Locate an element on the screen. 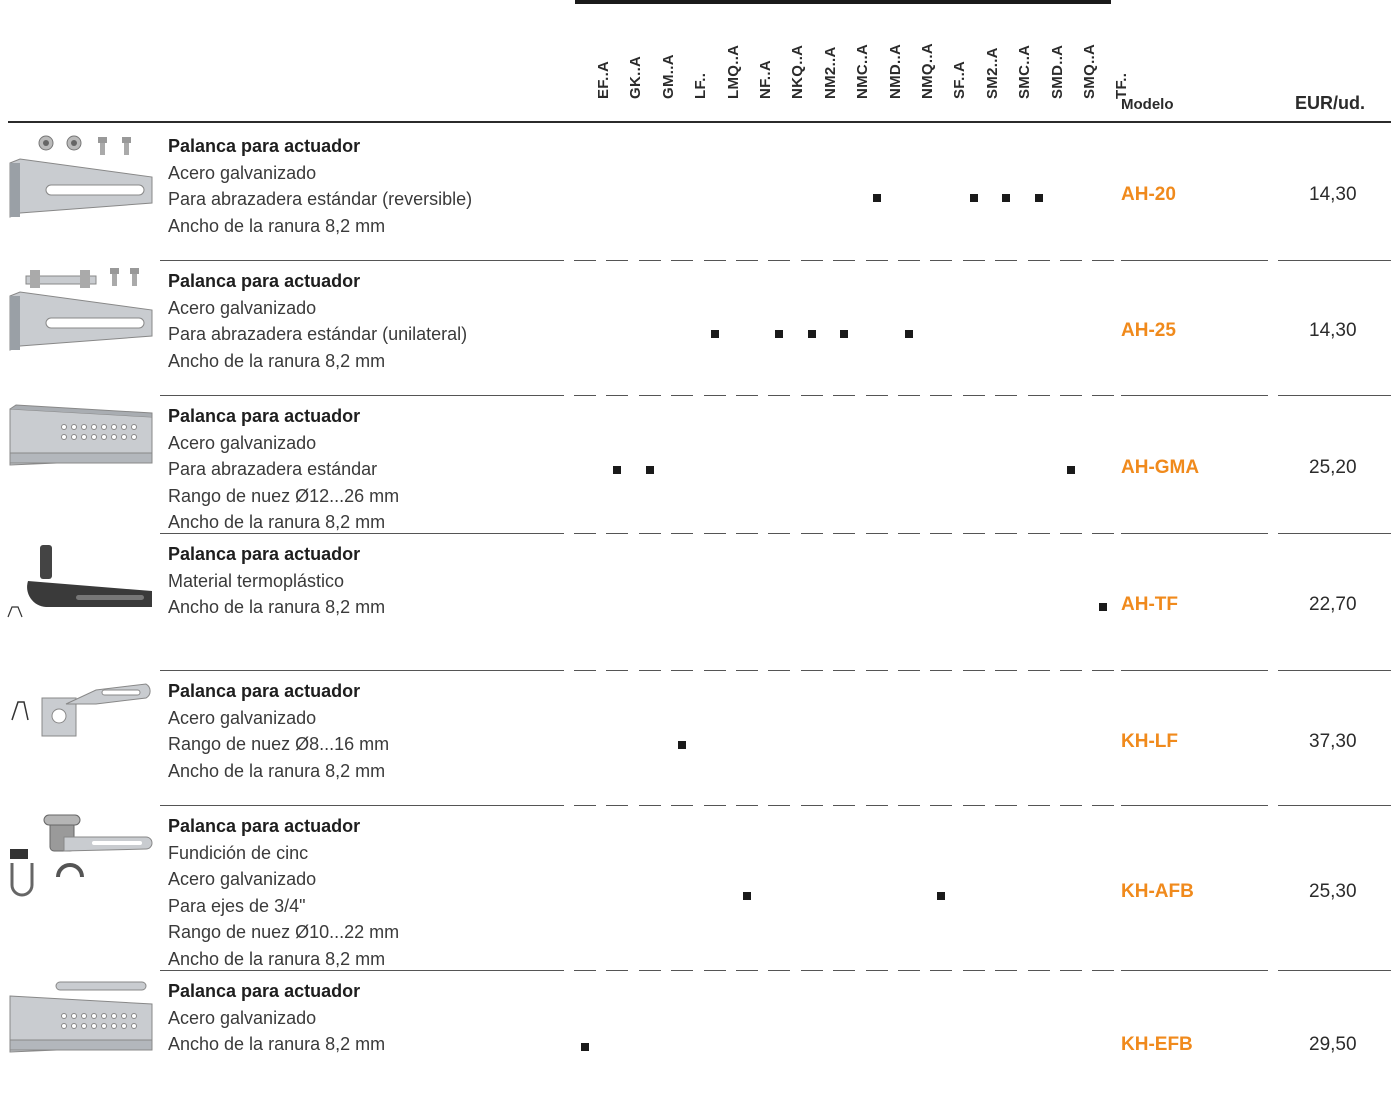 The image size is (1397, 1106). header-rule is located at coordinates (699, 122).